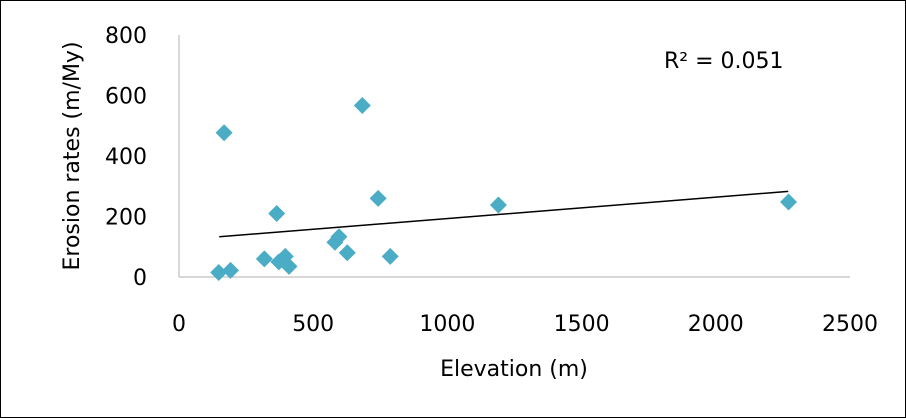  What do you see at coordinates (514, 369) in the screenshot?
I see `x-axis-title: Elevation (m)` at bounding box center [514, 369].